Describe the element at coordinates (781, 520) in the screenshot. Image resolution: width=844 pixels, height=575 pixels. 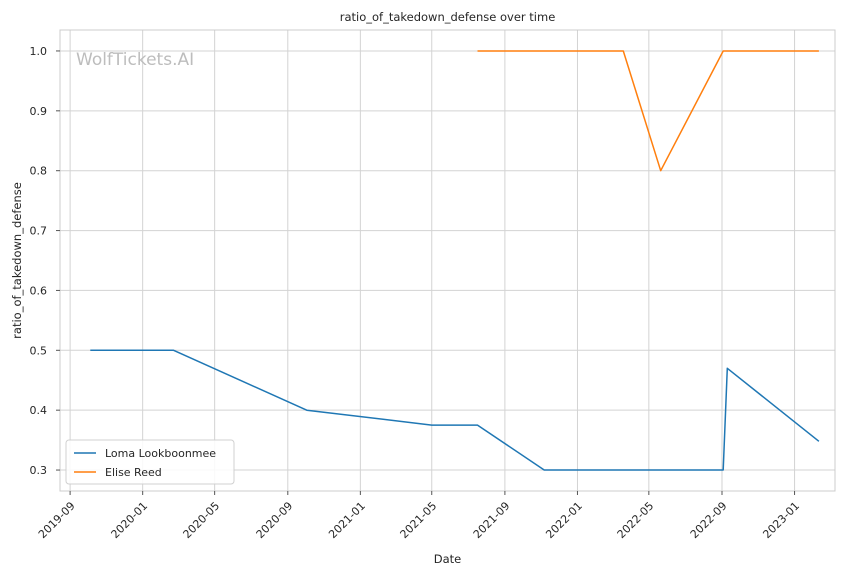
I see `x-tick-label: 2023-01` at that location.